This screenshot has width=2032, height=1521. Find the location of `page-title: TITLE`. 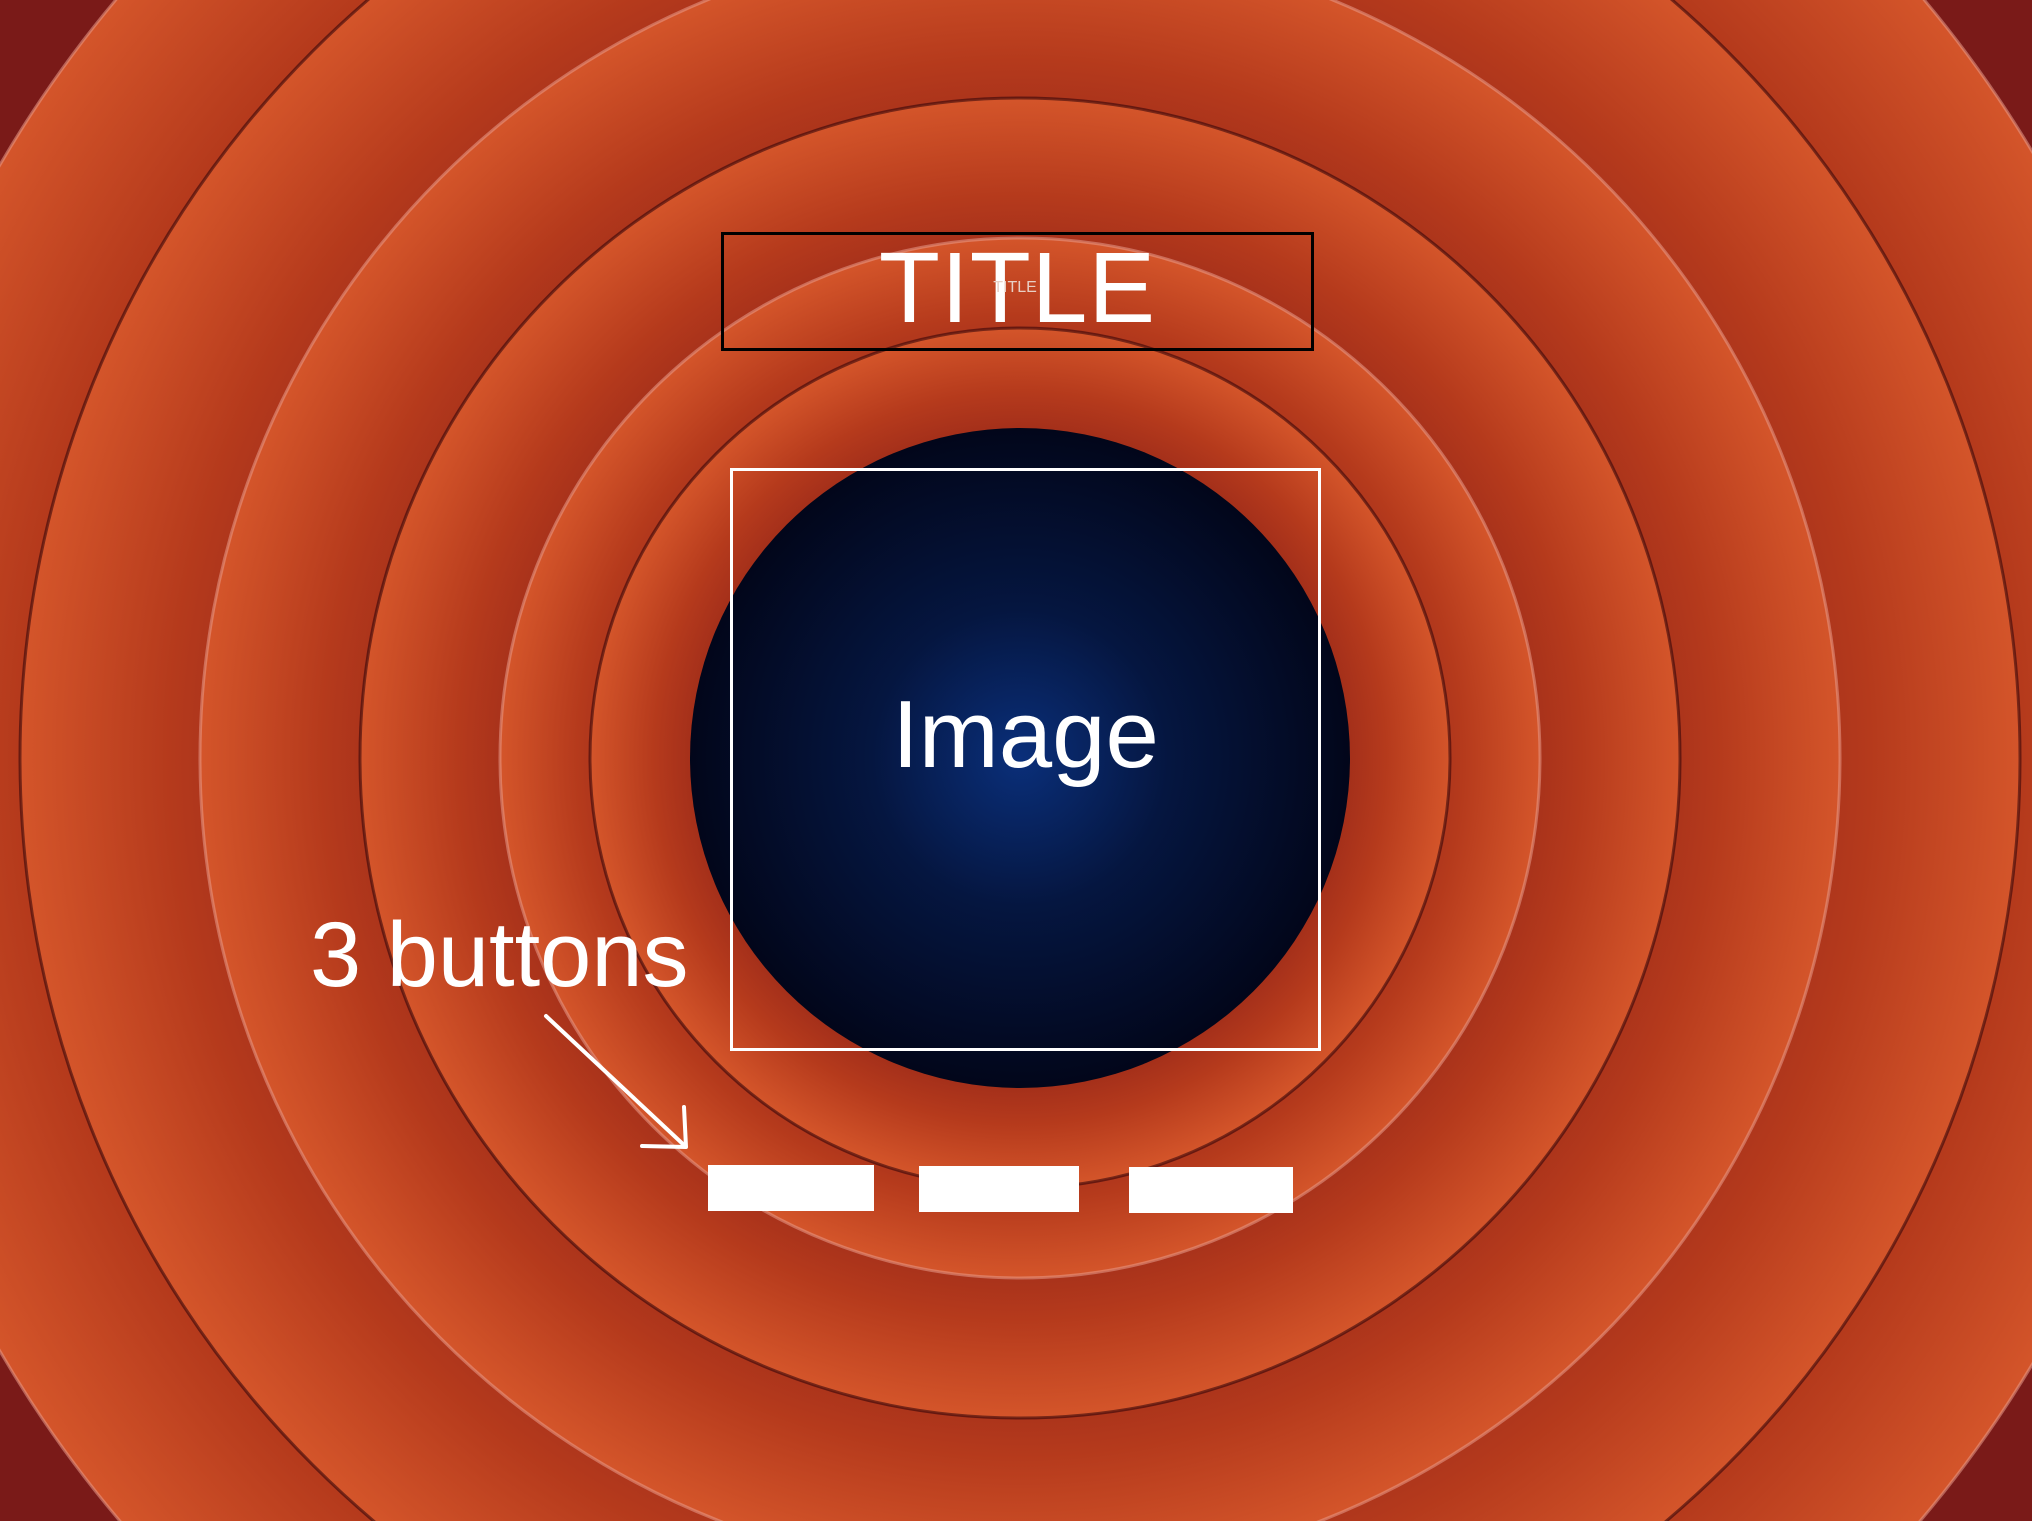

page-title: TITLE is located at coordinates (1017, 288).